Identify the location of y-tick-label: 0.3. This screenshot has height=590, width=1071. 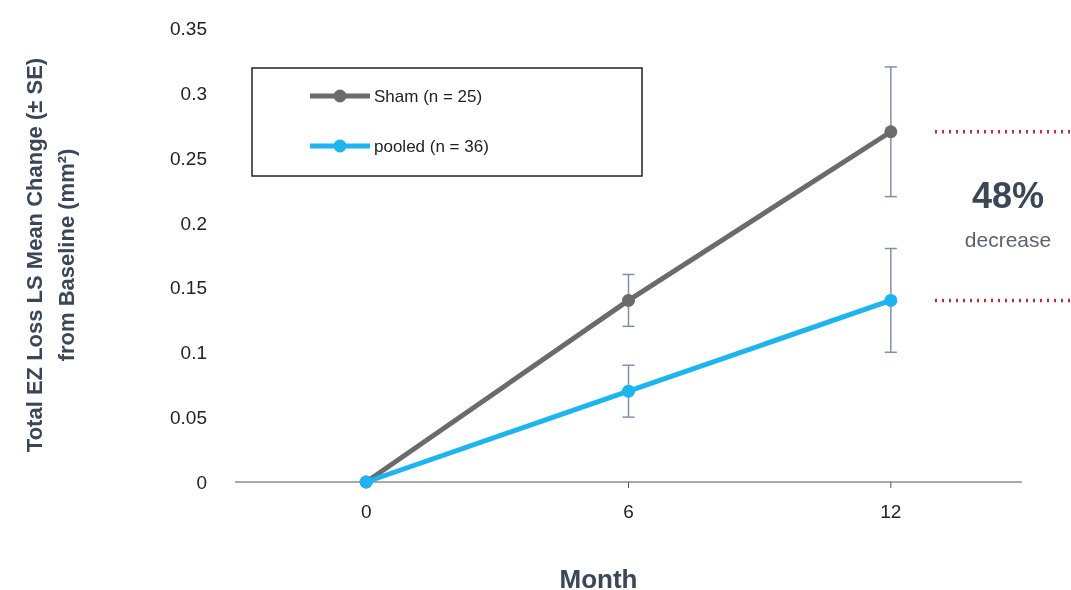
(193, 93).